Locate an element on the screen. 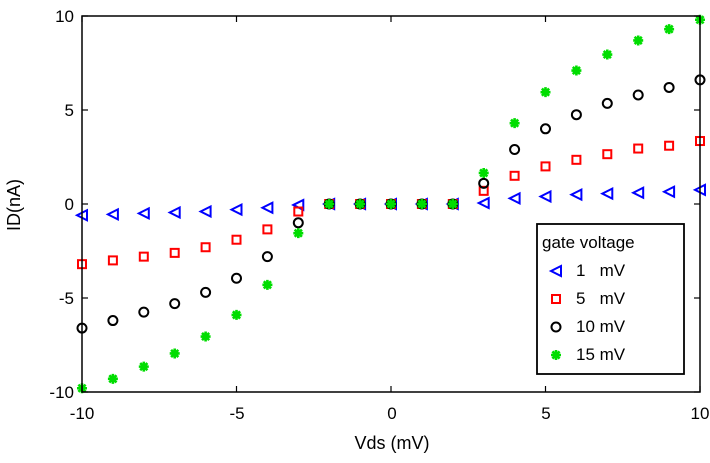  legend-label: 5 mV is located at coordinates (601, 298).